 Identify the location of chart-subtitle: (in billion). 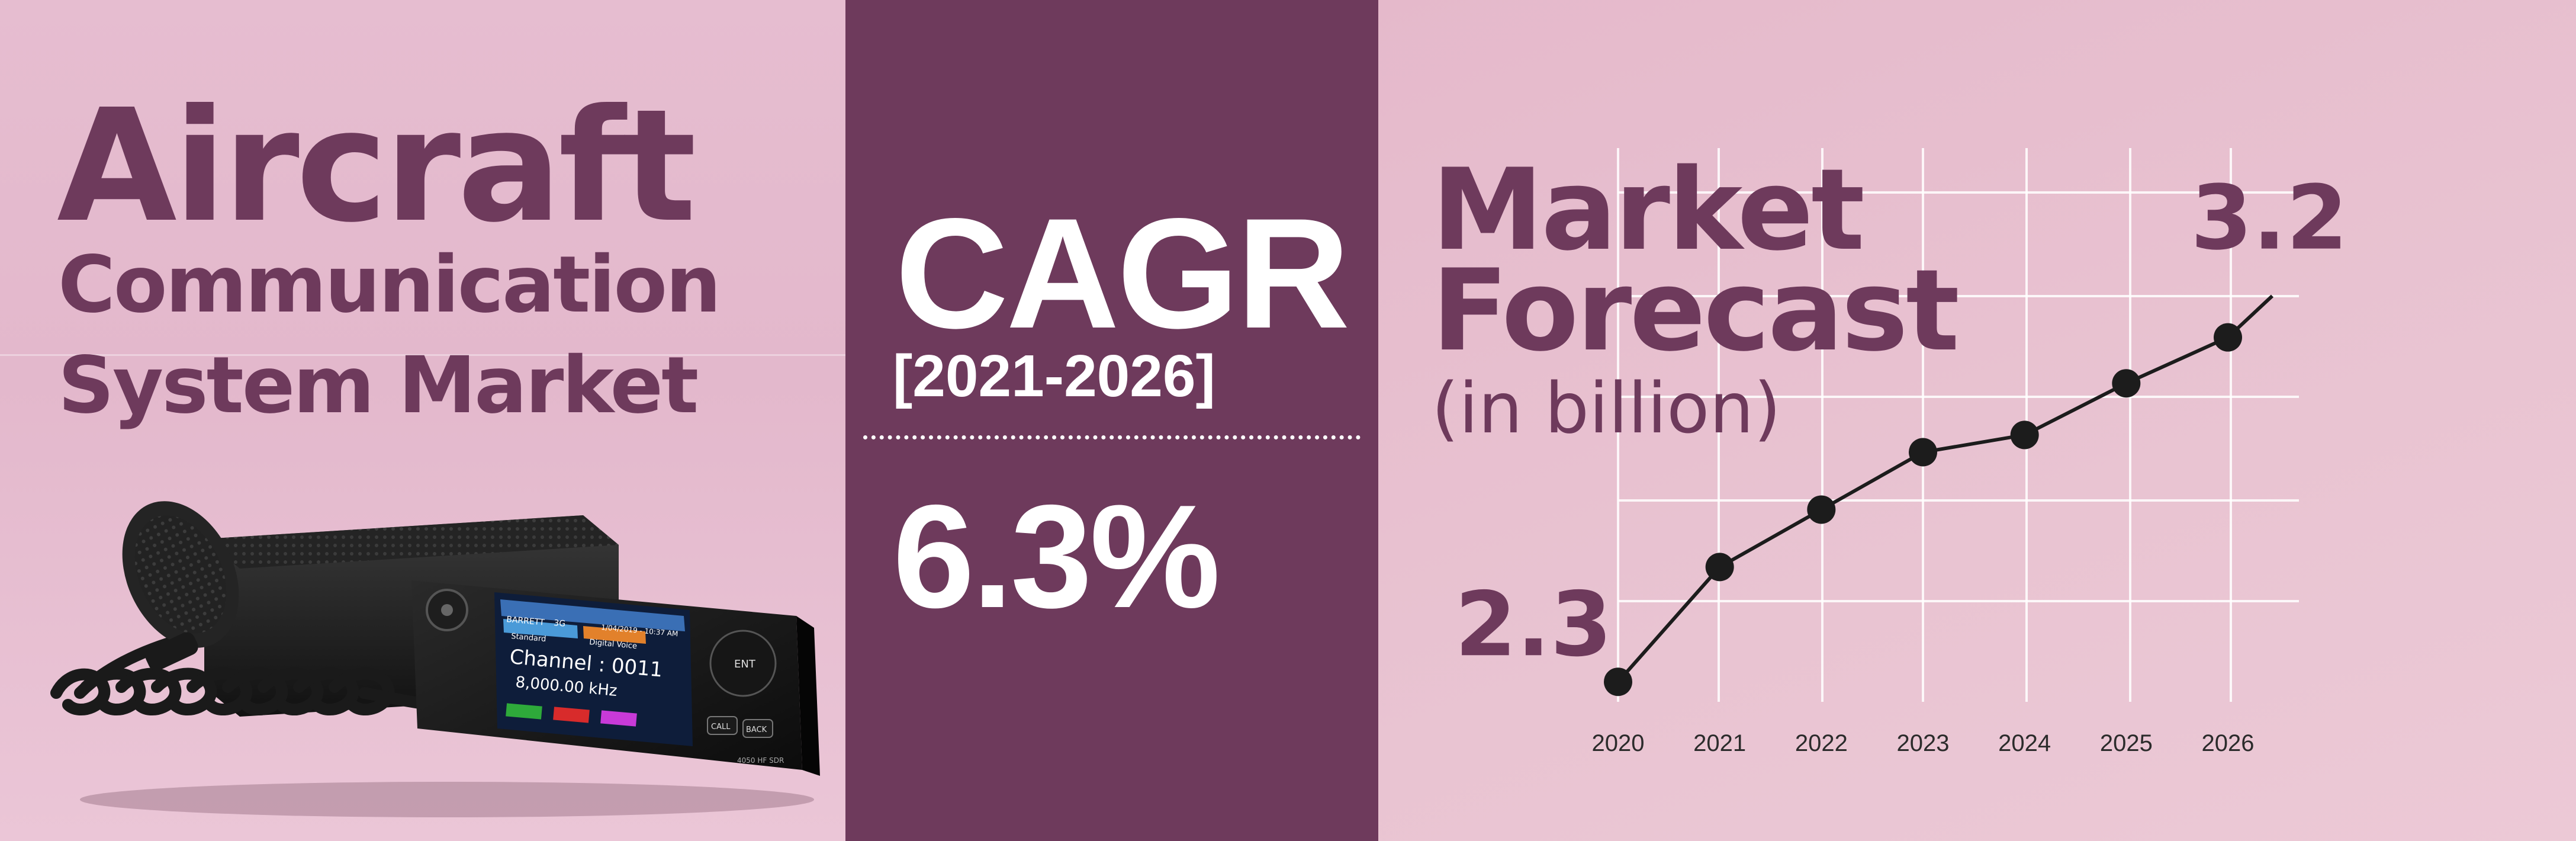
(1607, 408).